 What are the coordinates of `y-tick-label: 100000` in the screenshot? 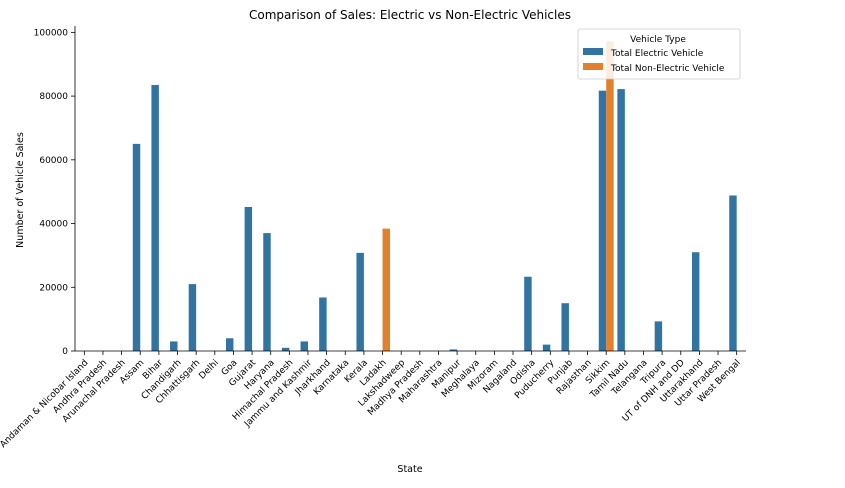 It's located at (51, 33).